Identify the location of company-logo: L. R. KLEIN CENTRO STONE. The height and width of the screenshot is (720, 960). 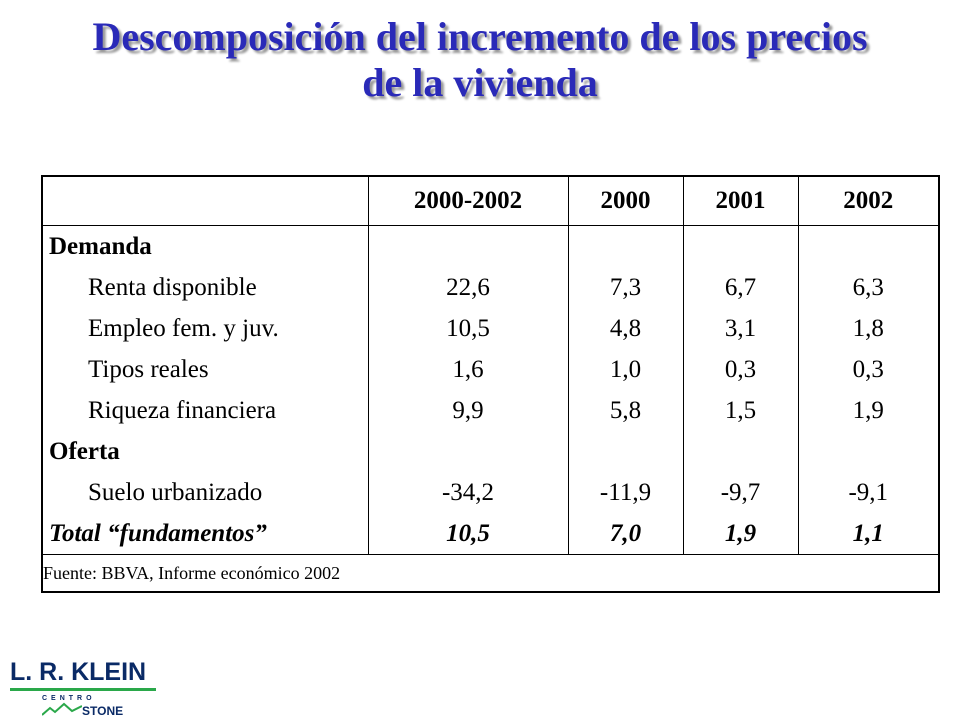
(83, 688).